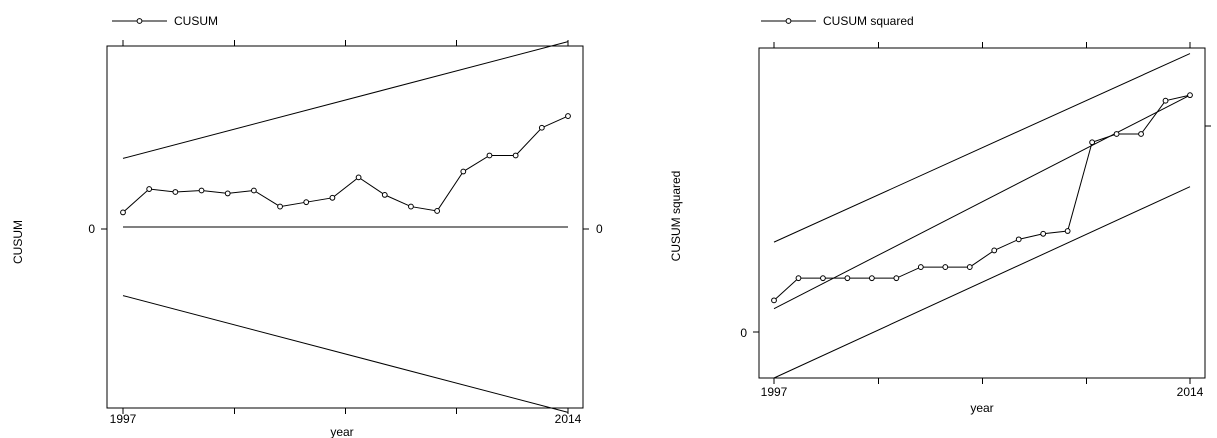  Describe the element at coordinates (18, 242) in the screenshot. I see `y-axis-label: CUSUM` at that location.